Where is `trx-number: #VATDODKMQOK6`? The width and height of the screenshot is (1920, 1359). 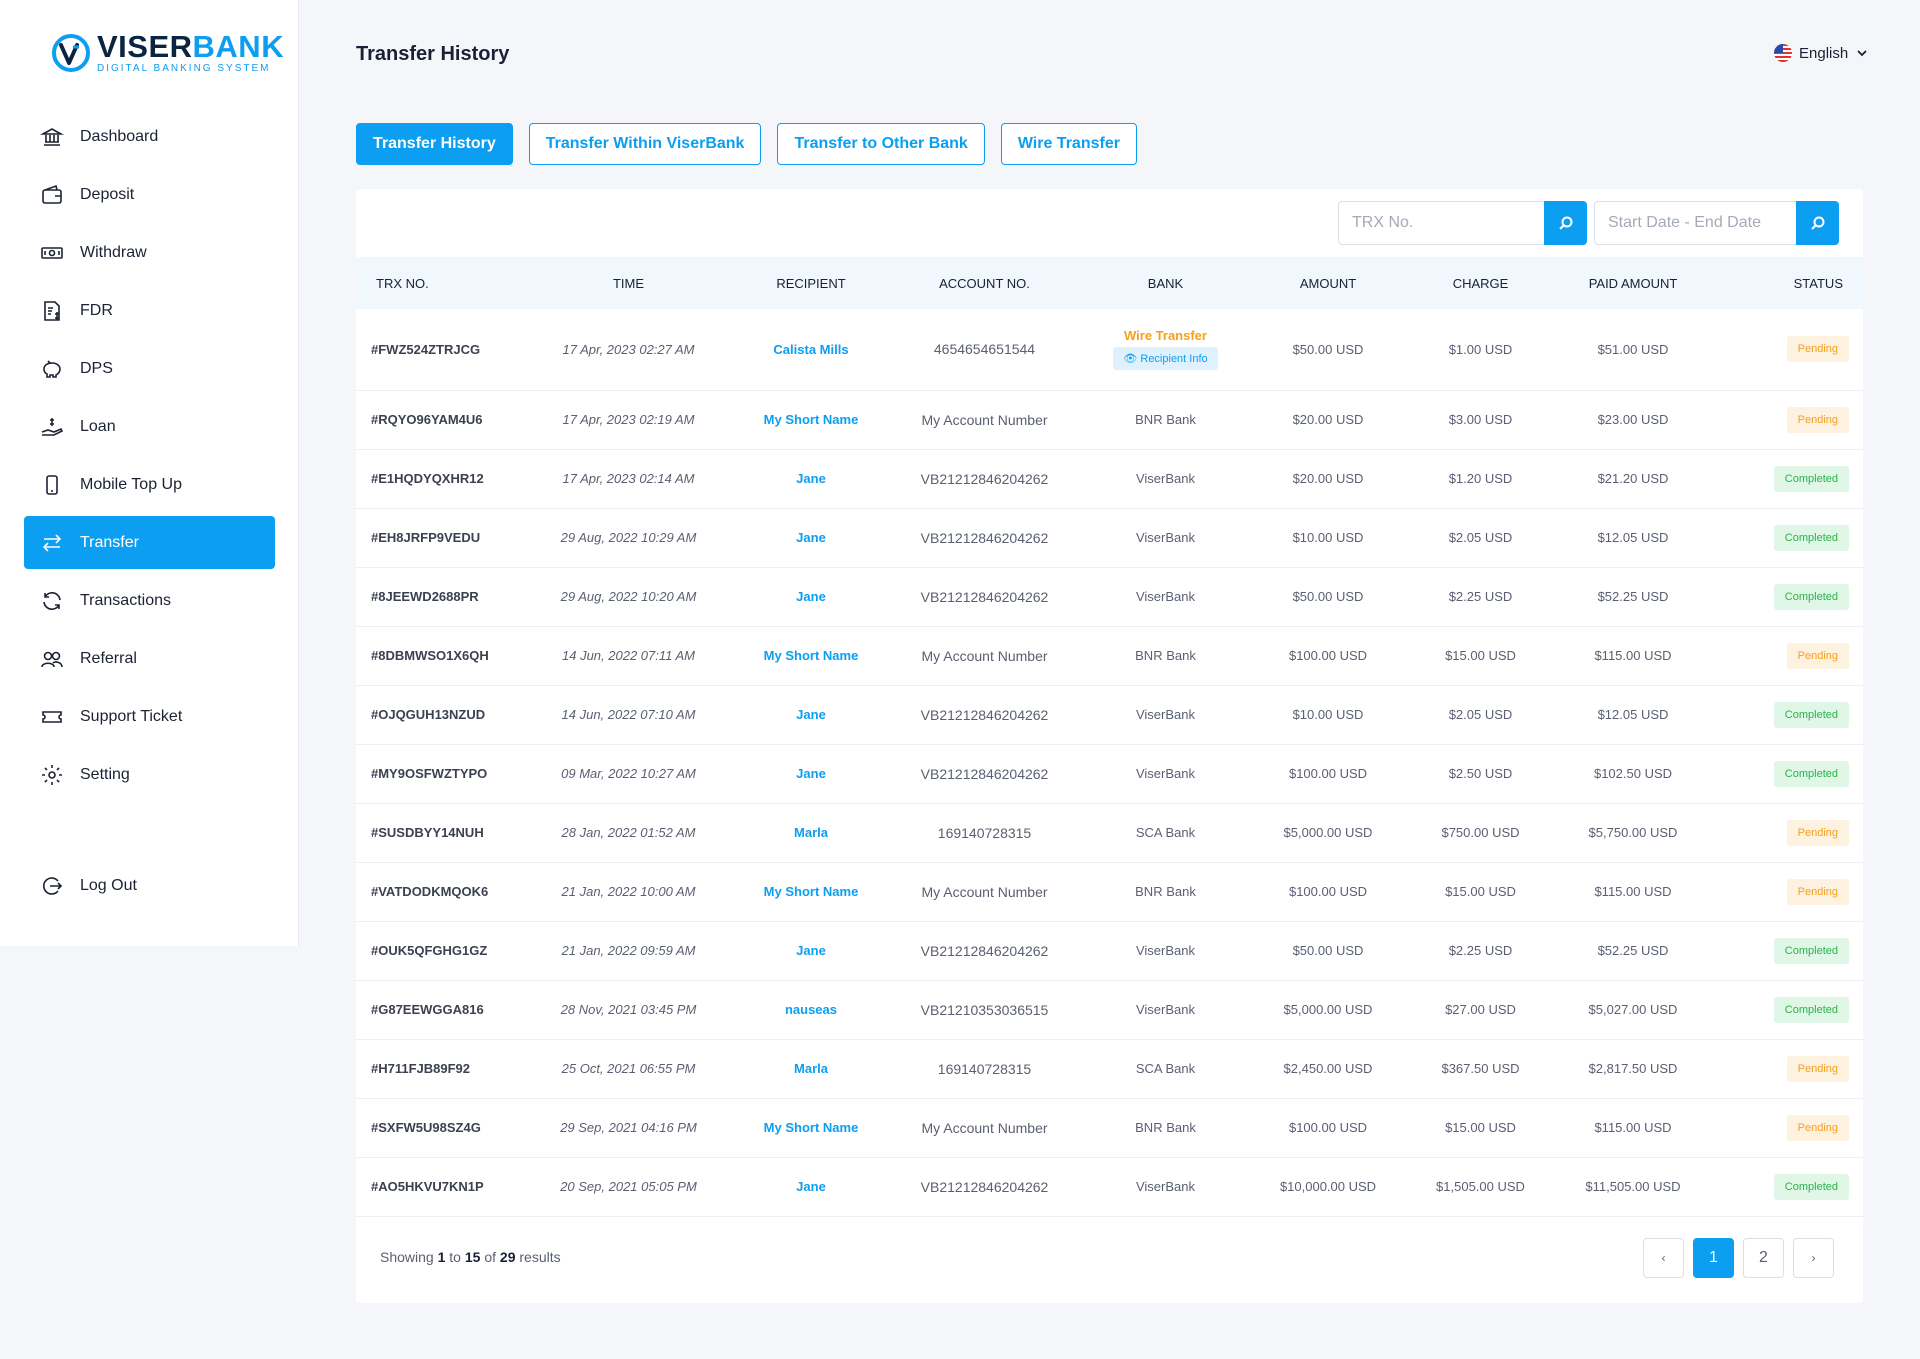
trx-number: #VATDODKMQOK6 is located at coordinates (446, 892).